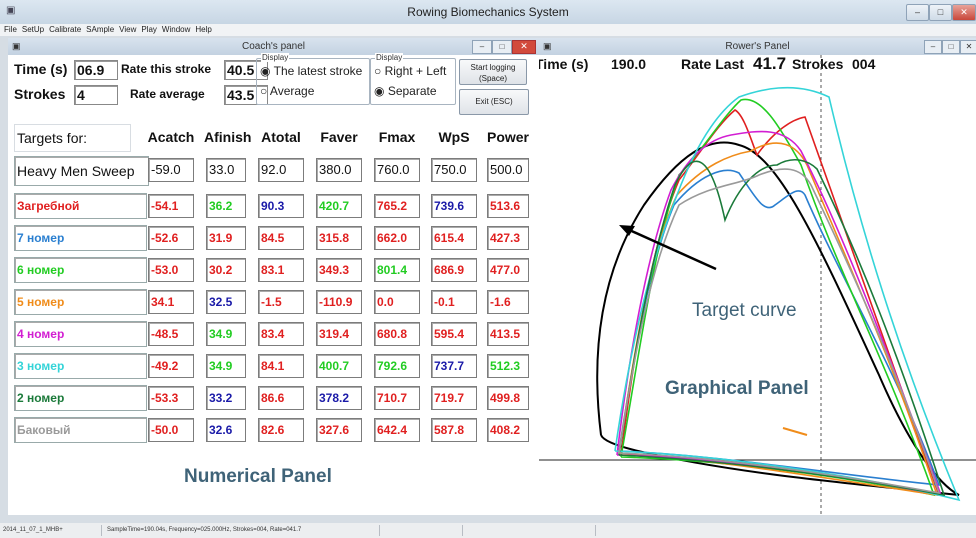  I want to click on value-cell-power: 427.3, so click(508, 238).